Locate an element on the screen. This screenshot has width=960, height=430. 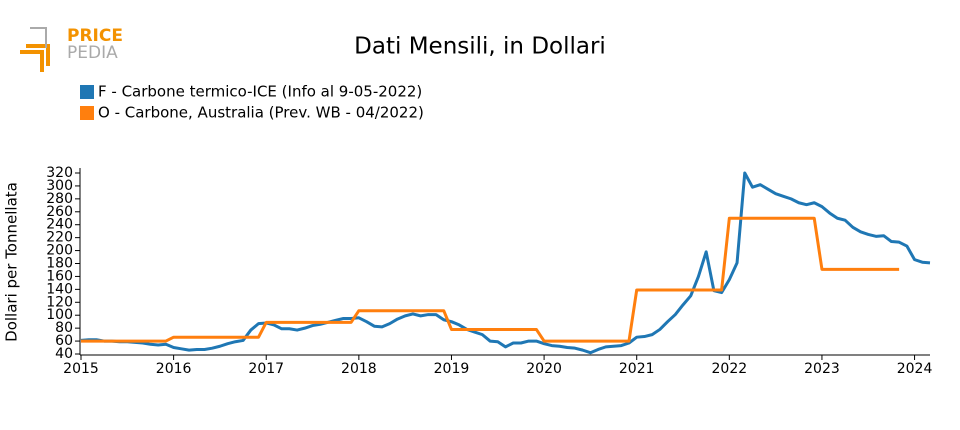
logo-text: PEDIA is located at coordinates (92, 53).